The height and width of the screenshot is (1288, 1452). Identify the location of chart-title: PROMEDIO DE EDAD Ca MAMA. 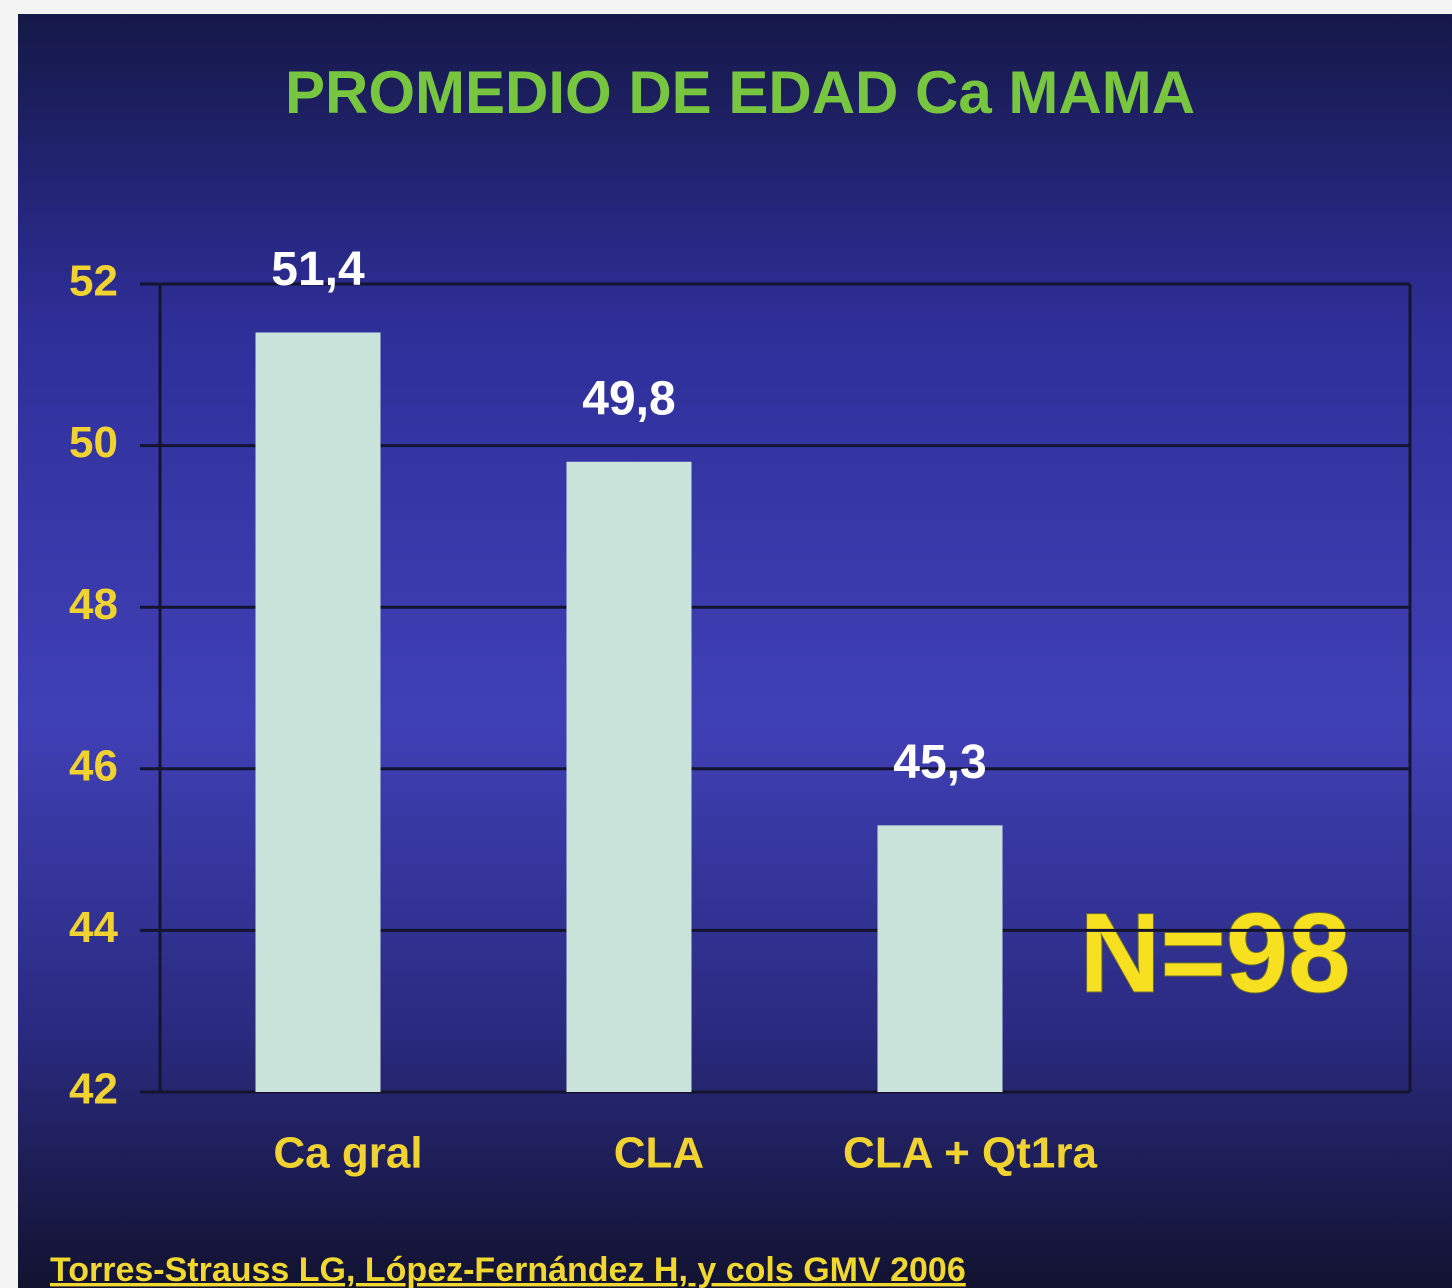
(740, 92).